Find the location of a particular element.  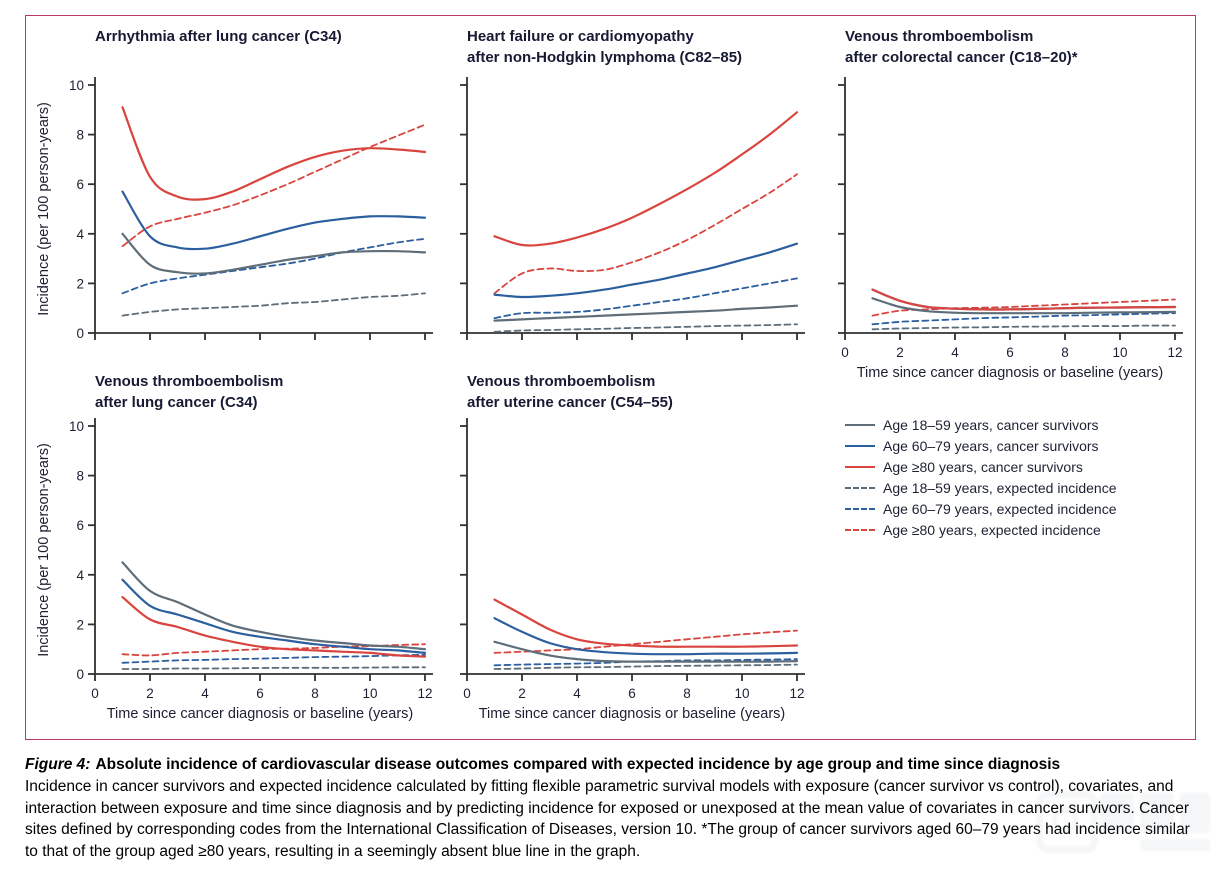

legend-item: Age ≥80 years, cancer survivors is located at coordinates (1010, 466).